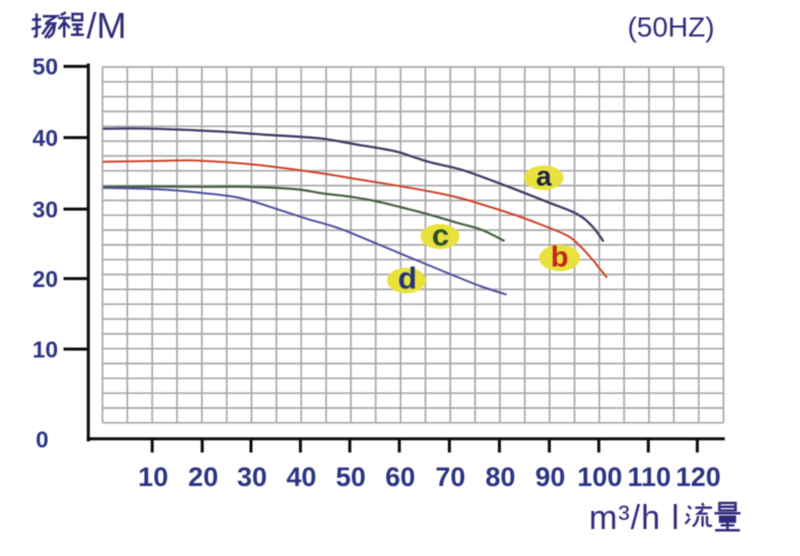 This screenshot has height=556, width=800. Describe the element at coordinates (698, 477) in the screenshot. I see `svg-text: 120` at that location.